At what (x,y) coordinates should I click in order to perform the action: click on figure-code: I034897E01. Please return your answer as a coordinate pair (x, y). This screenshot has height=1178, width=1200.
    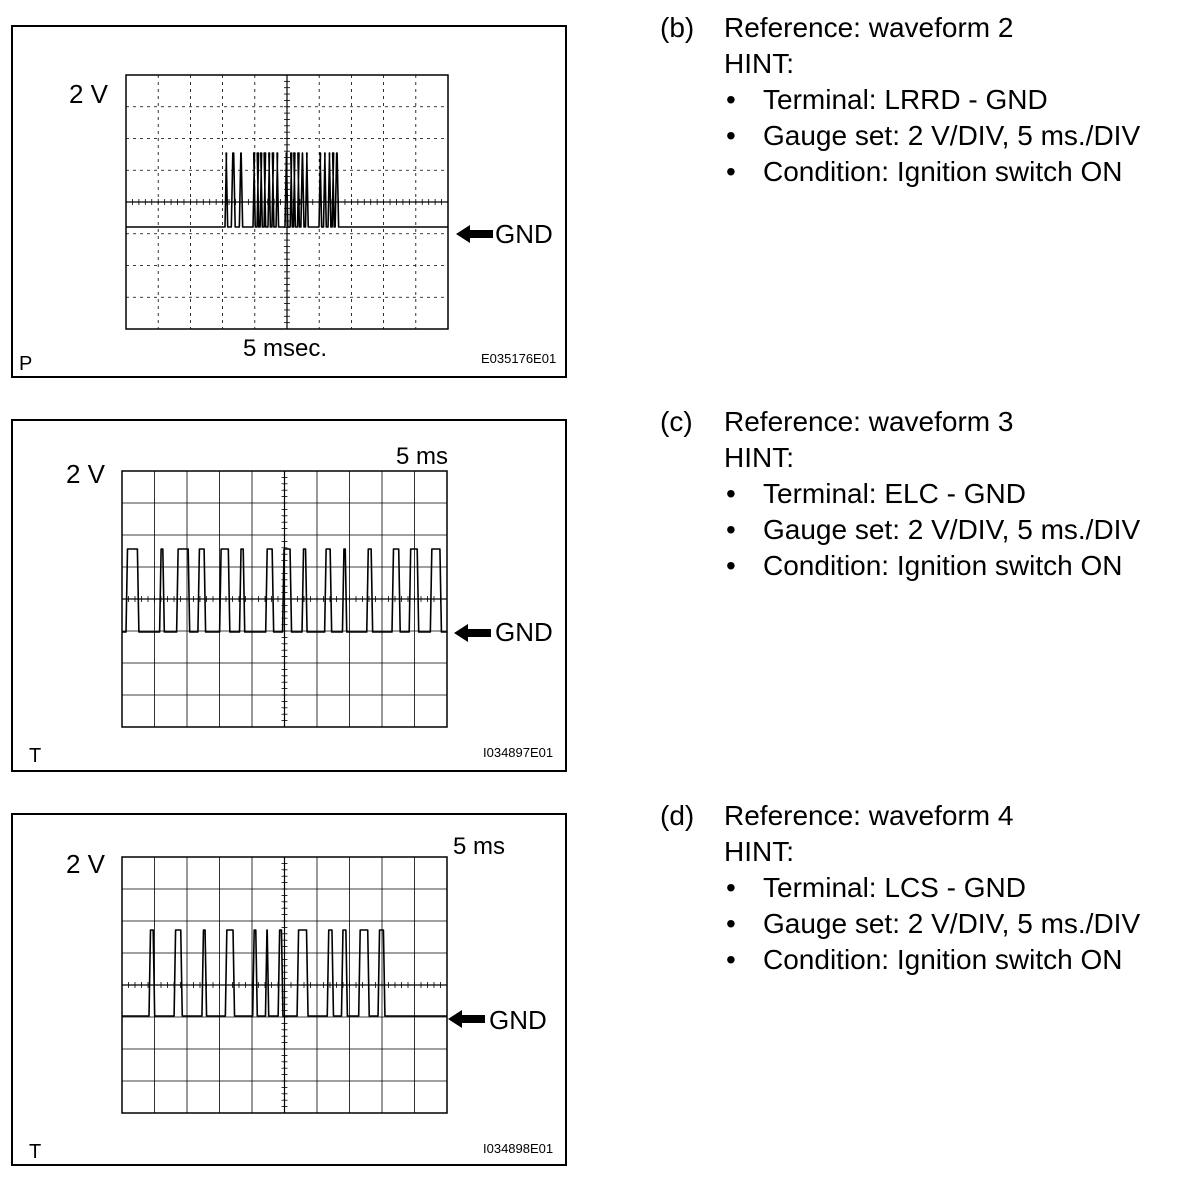
    Looking at the image, I should click on (518, 752).